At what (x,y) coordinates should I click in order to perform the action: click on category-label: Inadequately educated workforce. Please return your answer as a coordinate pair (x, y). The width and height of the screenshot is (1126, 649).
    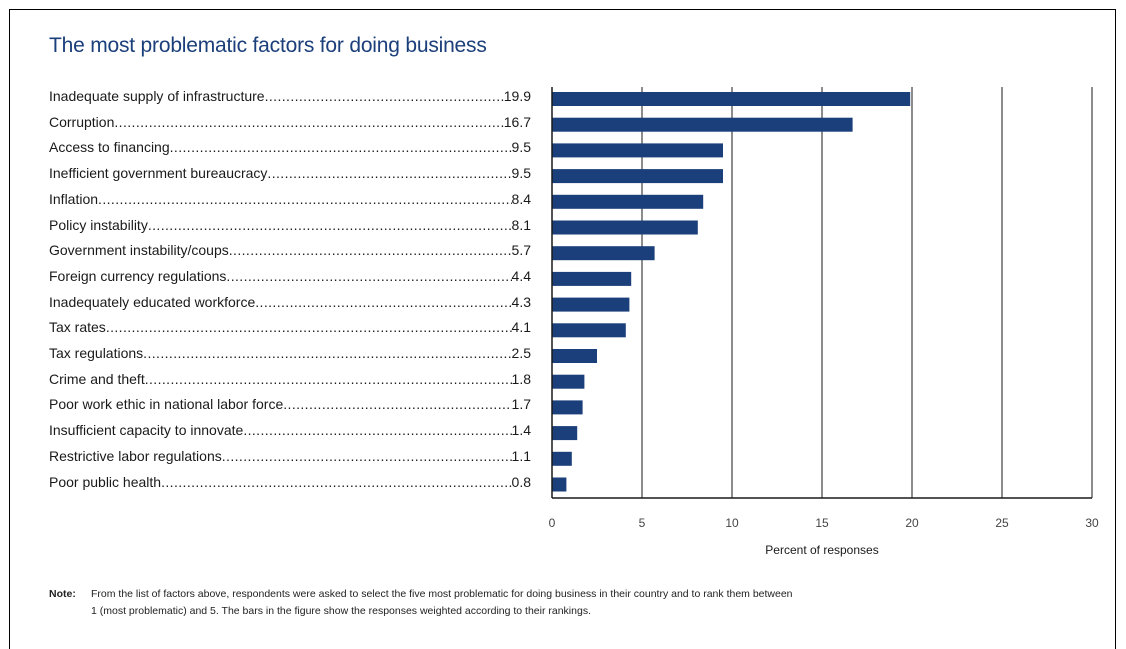
    Looking at the image, I should click on (152, 302).